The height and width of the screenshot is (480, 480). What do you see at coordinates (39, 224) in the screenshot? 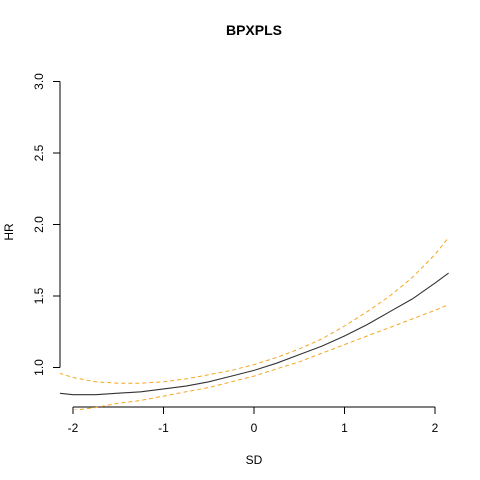
I see `y-tick-label: 2.0` at bounding box center [39, 224].